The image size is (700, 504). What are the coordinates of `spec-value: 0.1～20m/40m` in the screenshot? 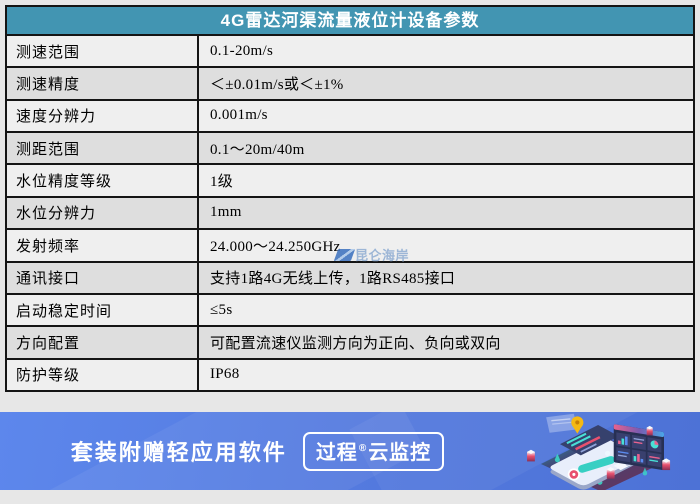 It's located at (257, 149).